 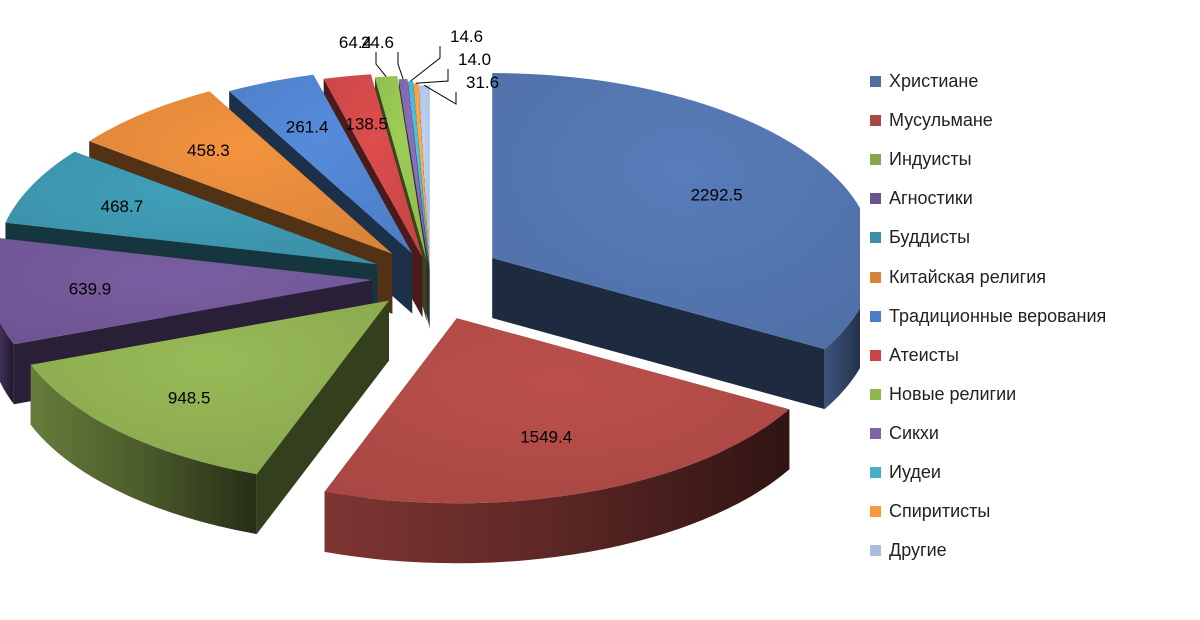 What do you see at coordinates (1030, 198) in the screenshot?
I see `legend-item: Агностики` at bounding box center [1030, 198].